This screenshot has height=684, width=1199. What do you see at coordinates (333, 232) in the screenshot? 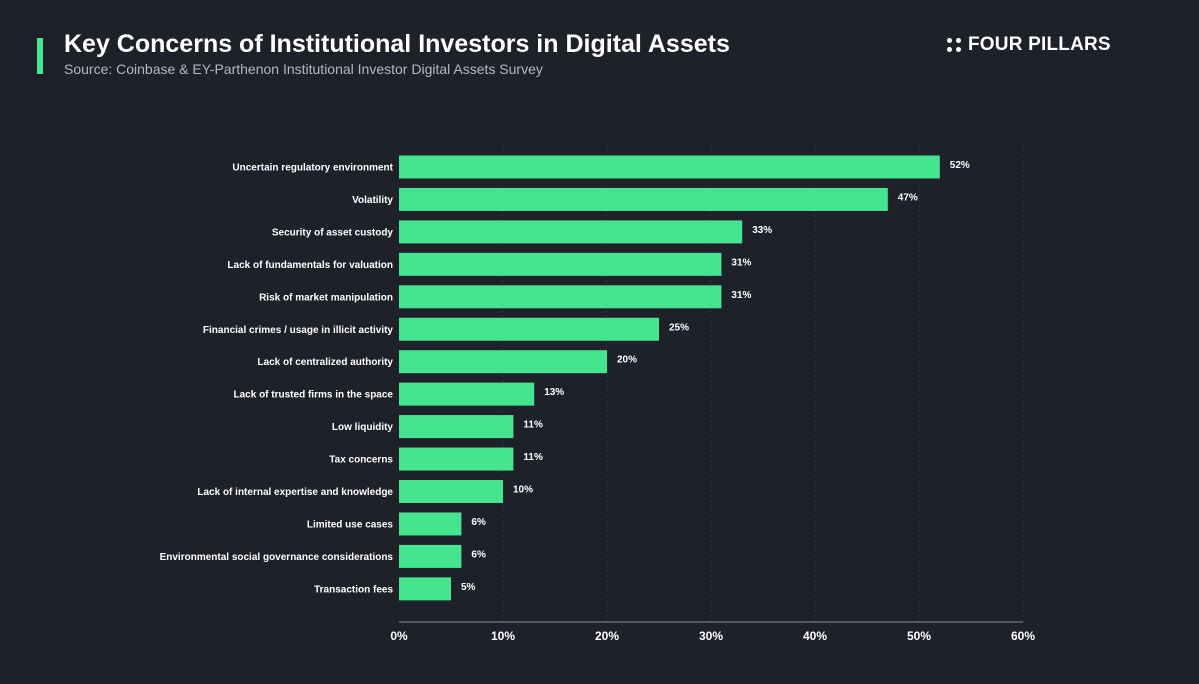
I see `category-label: Security of asset custody` at bounding box center [333, 232].